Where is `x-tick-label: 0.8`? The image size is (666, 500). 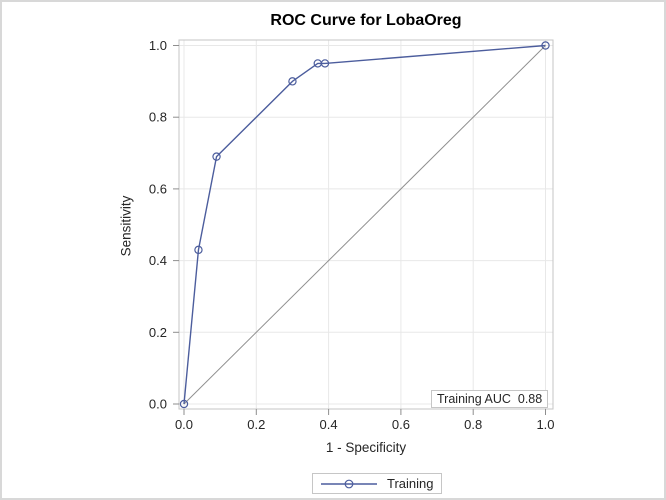 x-tick-label: 0.8 is located at coordinates (473, 424).